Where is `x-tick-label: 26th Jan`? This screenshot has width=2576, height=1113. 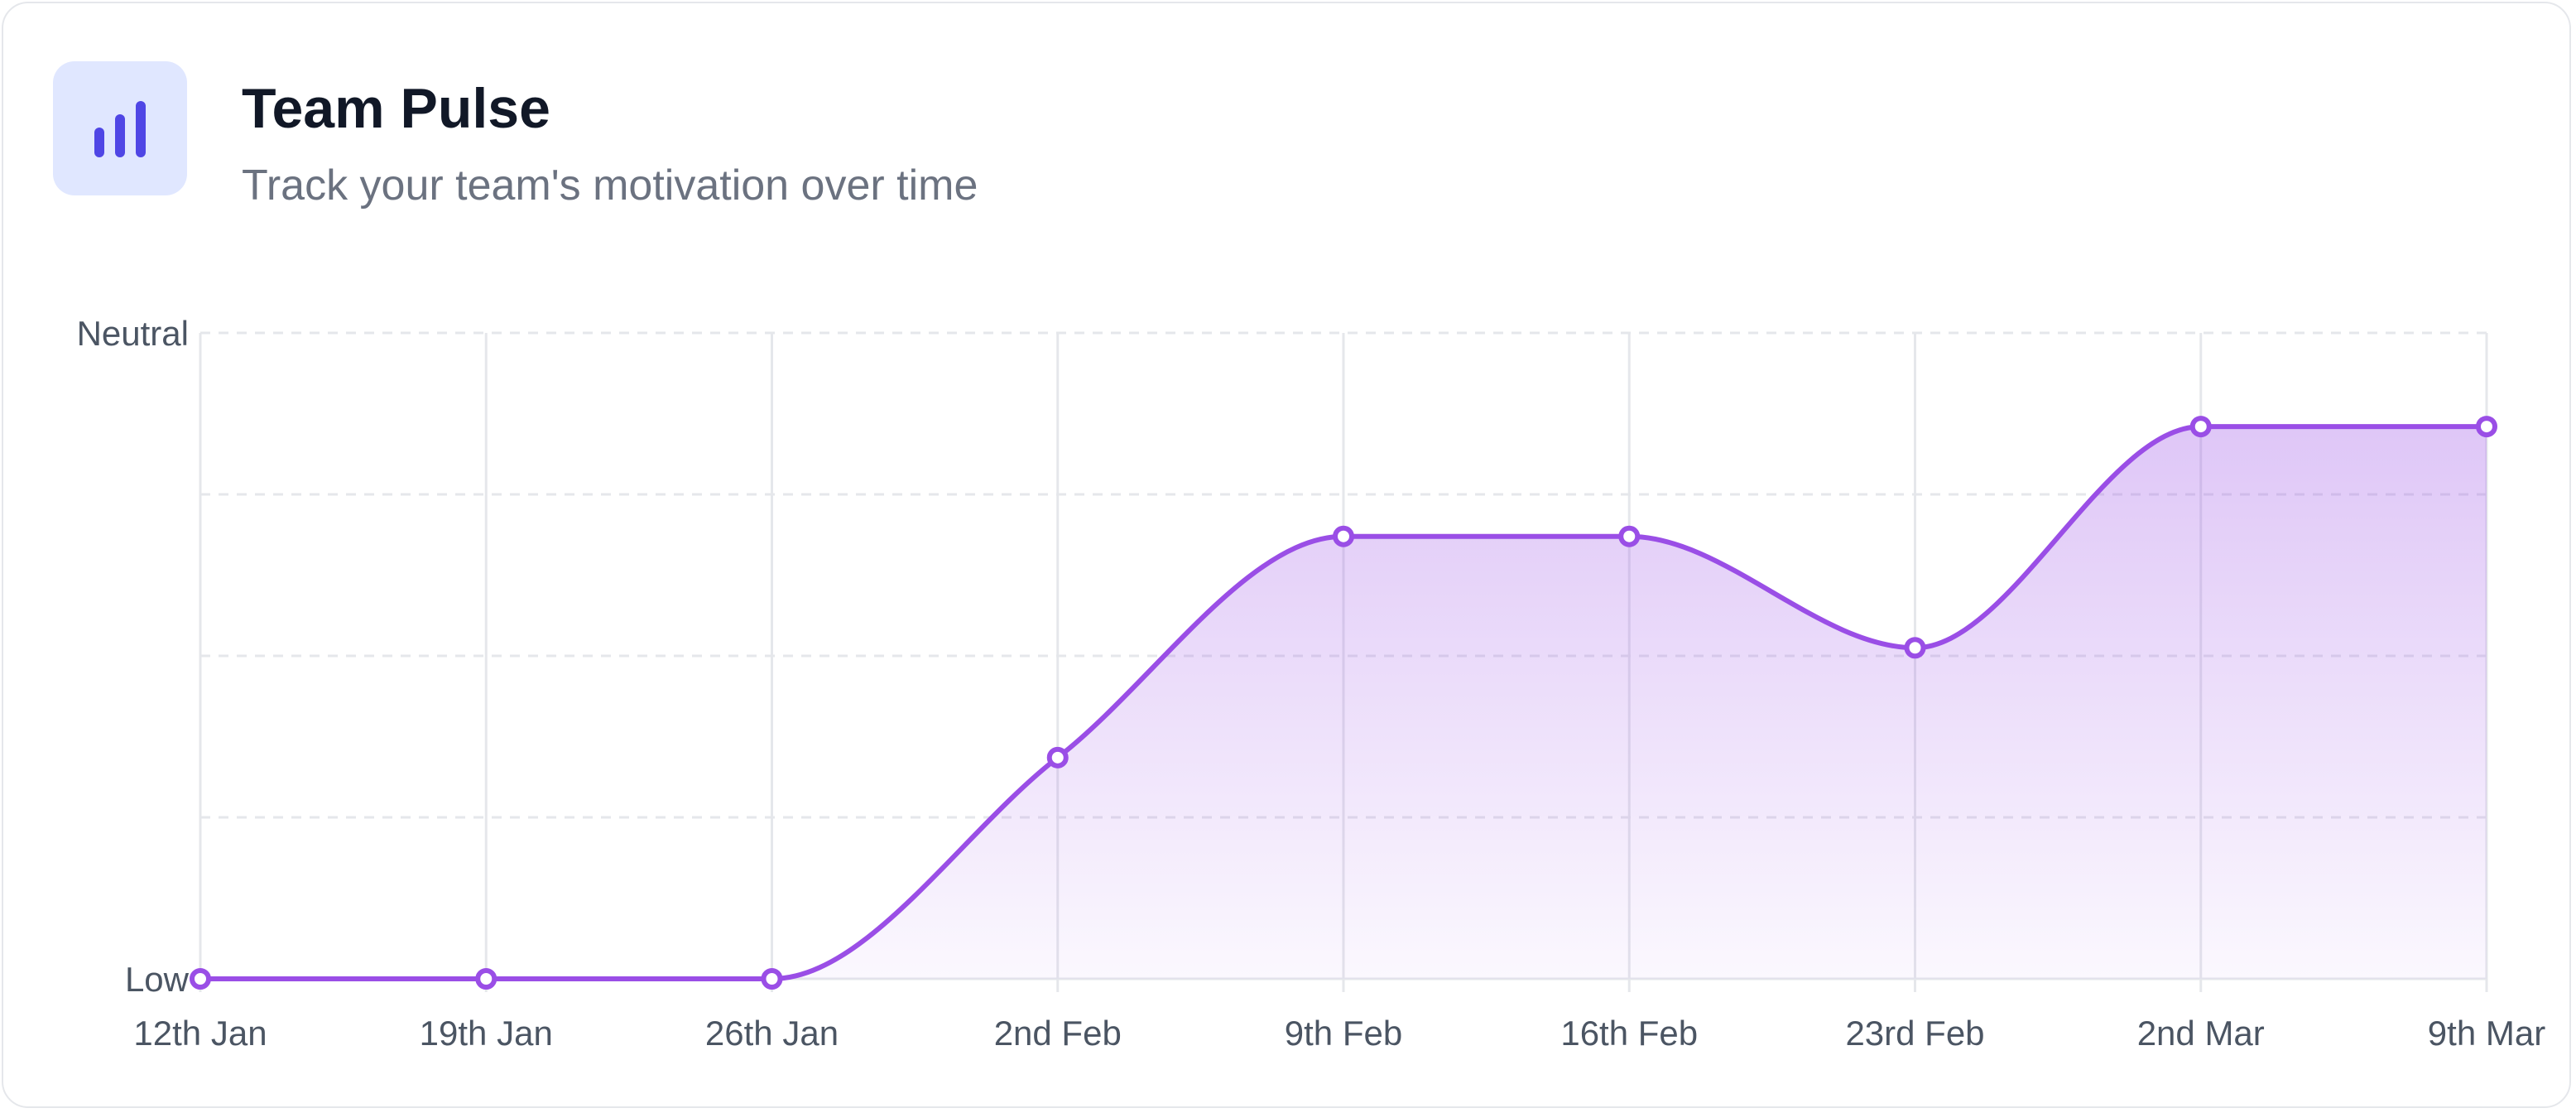 x-tick-label: 26th Jan is located at coordinates (772, 1033).